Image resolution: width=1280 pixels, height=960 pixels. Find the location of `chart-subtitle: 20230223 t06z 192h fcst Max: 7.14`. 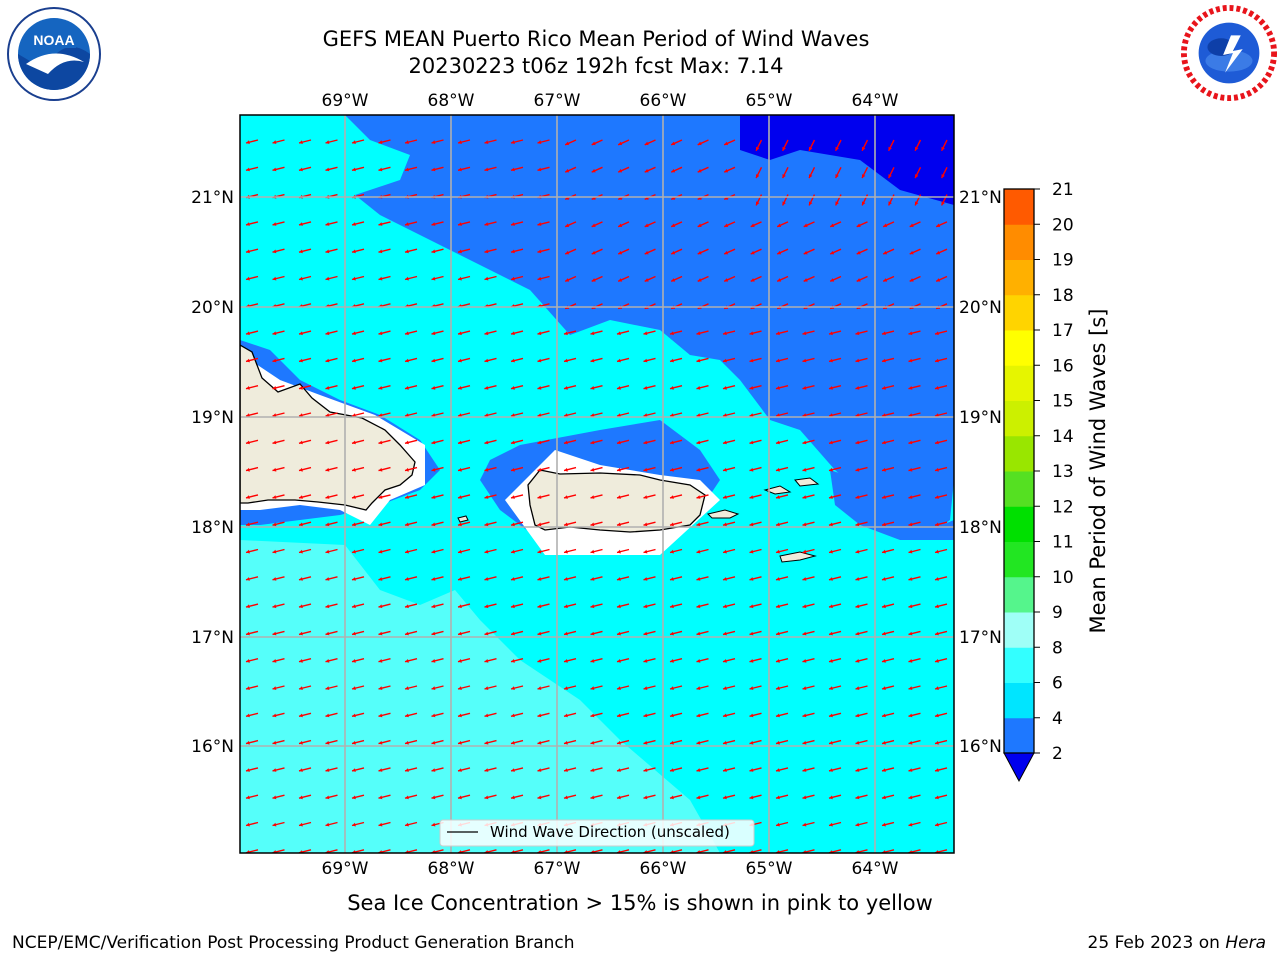

chart-subtitle: 20230223 t06z 192h fcst Max: 7.14 is located at coordinates (596, 66).